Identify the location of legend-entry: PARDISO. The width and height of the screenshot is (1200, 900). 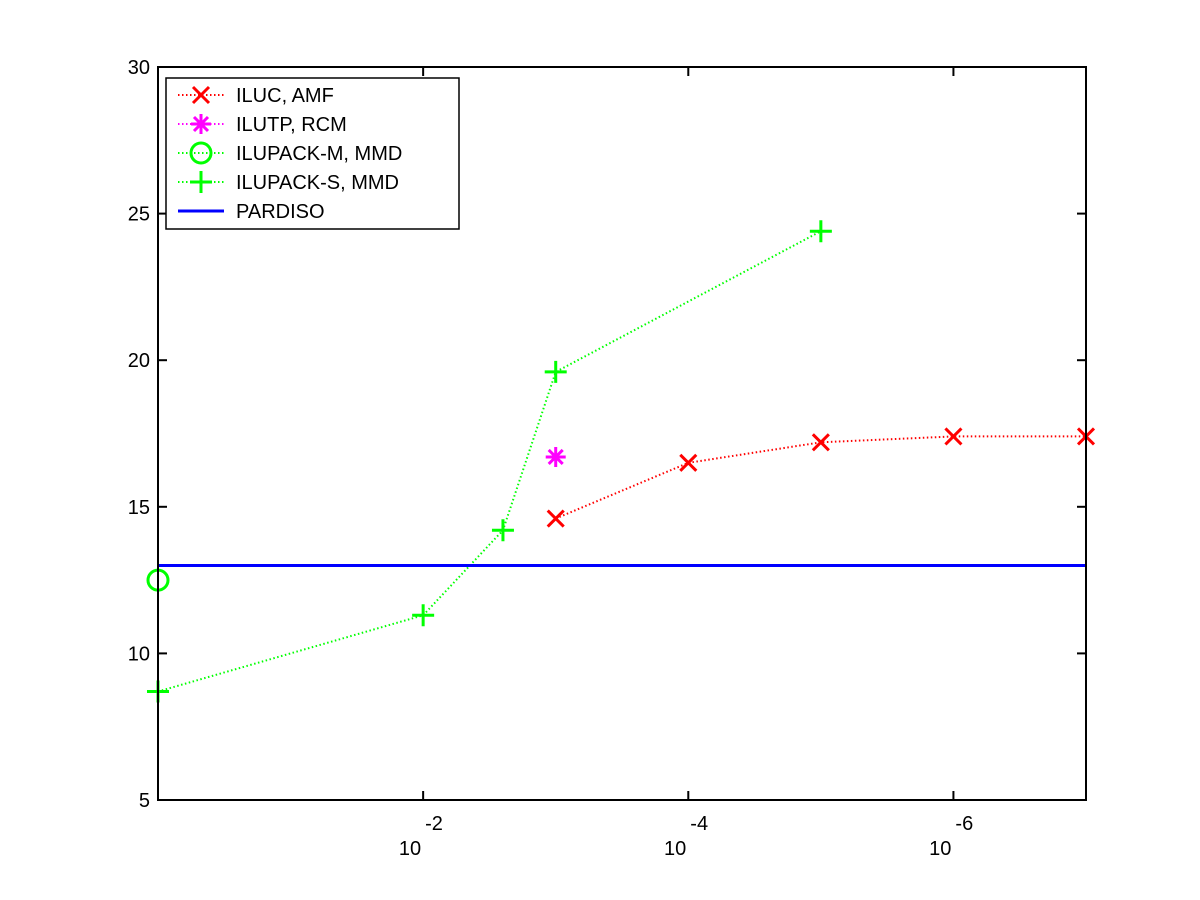
(251, 212).